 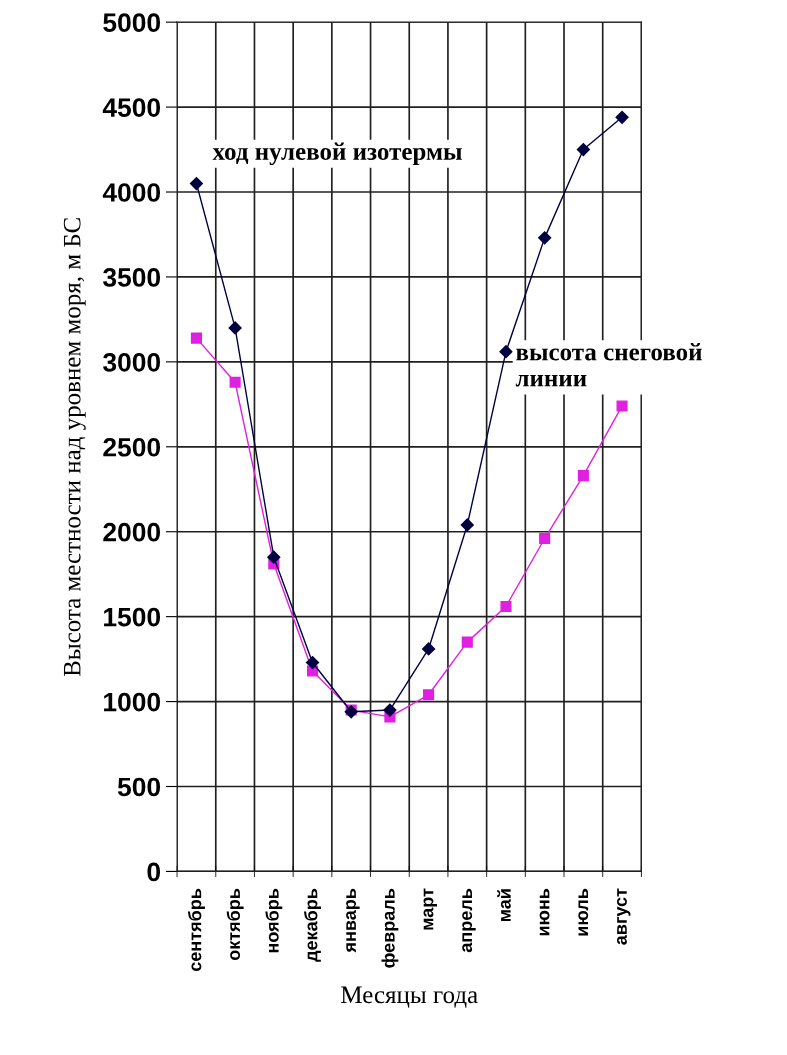 What do you see at coordinates (312, 925) in the screenshot?
I see `x-tick-label: декабрь` at bounding box center [312, 925].